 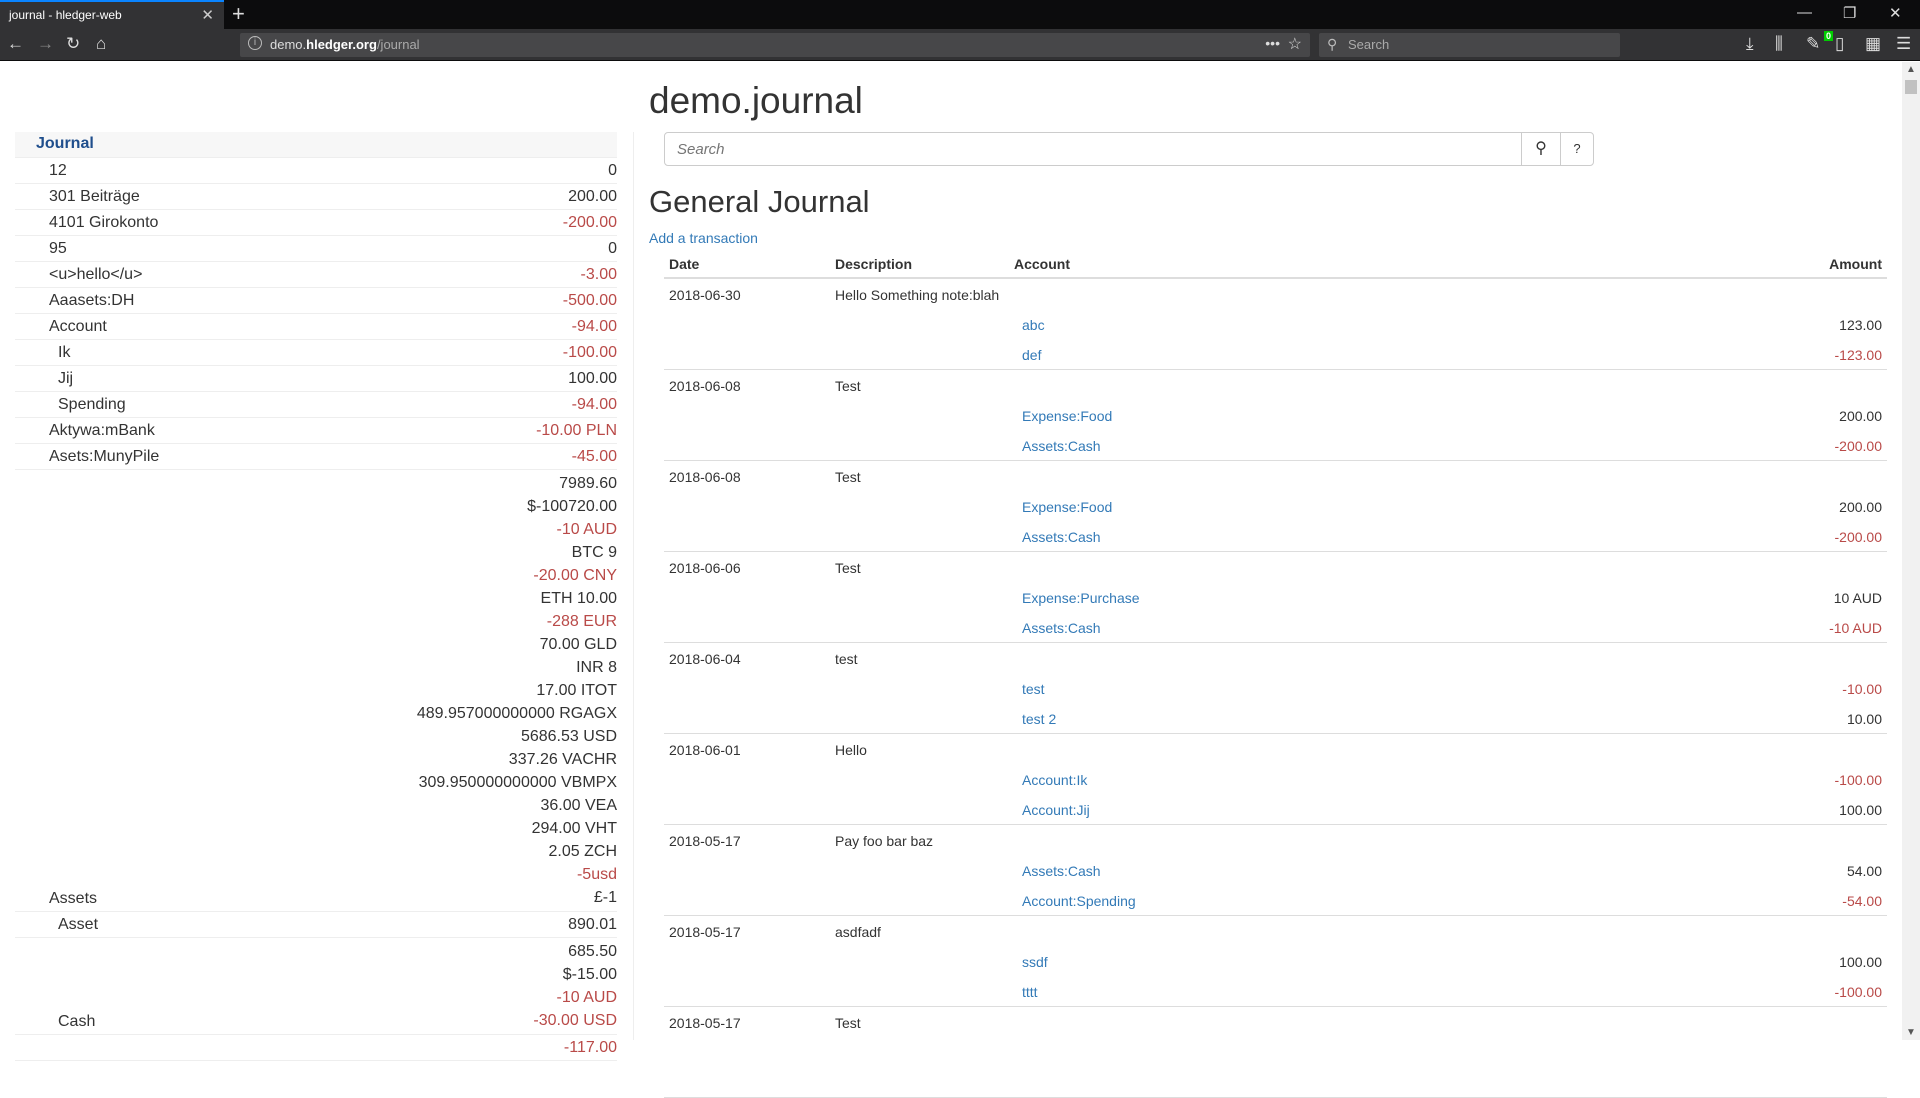 What do you see at coordinates (1272, 43) in the screenshot?
I see `more-icon: •••` at bounding box center [1272, 43].